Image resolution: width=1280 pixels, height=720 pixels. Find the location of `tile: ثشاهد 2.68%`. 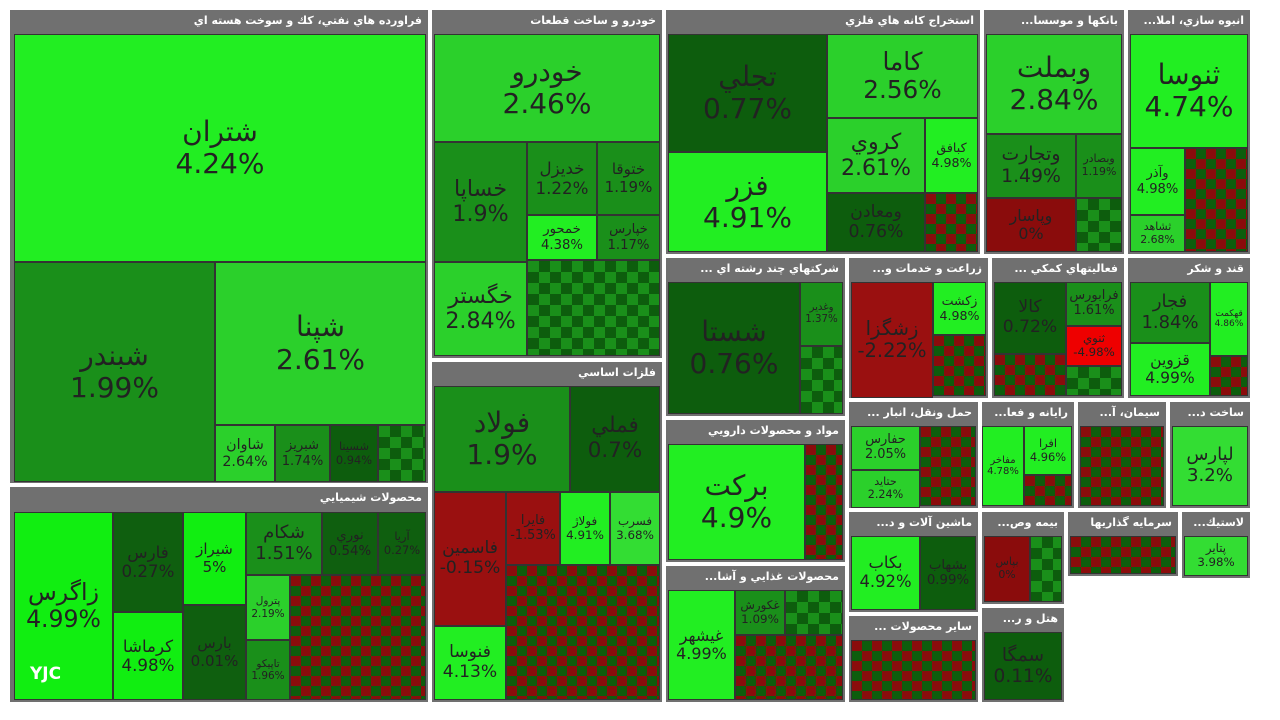

tile: ثشاهد 2.68% is located at coordinates (1157, 233).